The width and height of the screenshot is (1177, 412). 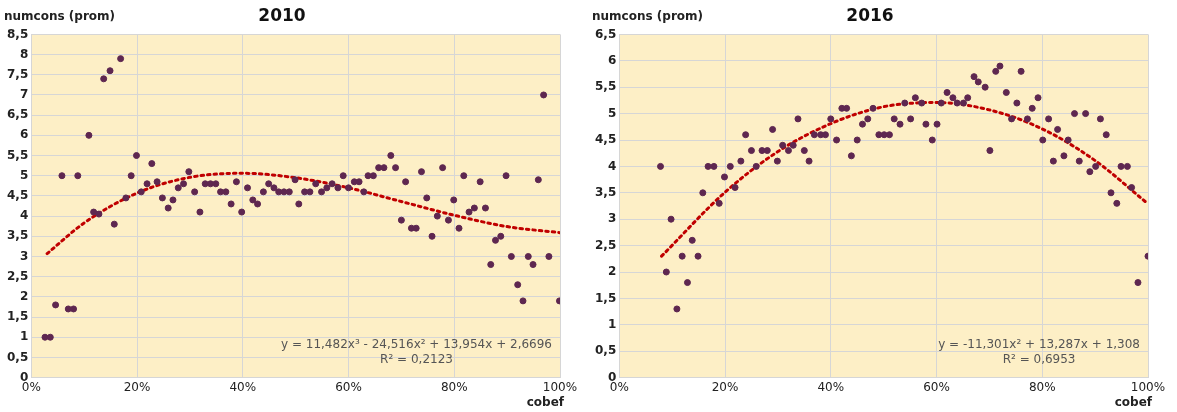 What do you see at coordinates (416, 358) in the screenshot?
I see `annotation: R² = 0,2123` at bounding box center [416, 358].